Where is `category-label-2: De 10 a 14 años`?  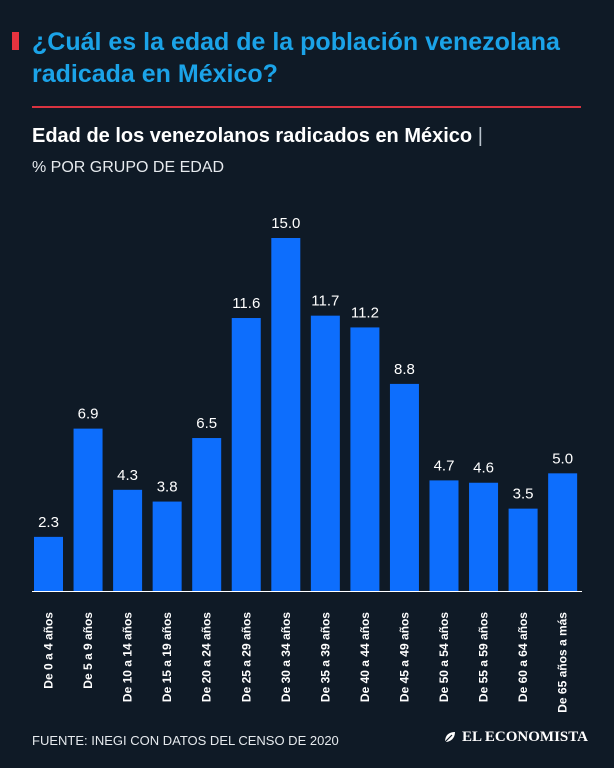
category-label-2: De 10 a 14 años is located at coordinates (128, 657).